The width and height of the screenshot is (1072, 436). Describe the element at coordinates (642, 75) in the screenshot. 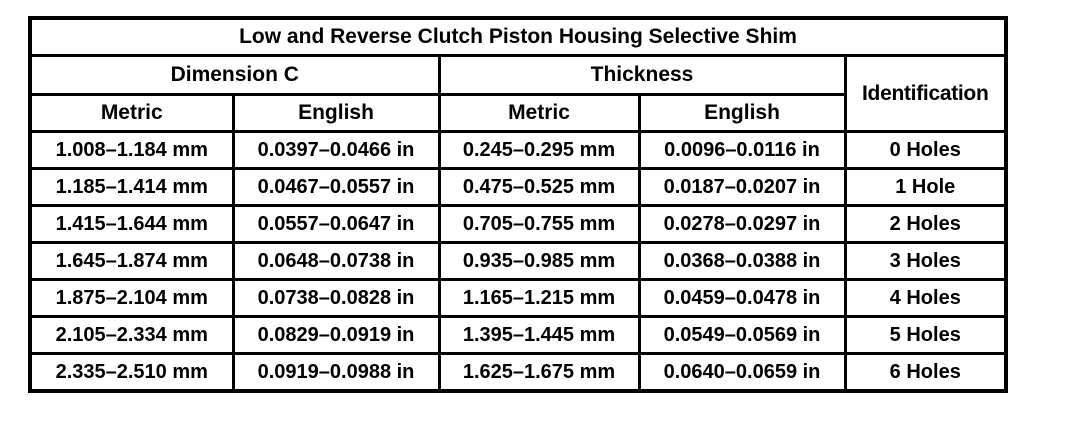

I see `group-header-thickness: Thickness` at that location.